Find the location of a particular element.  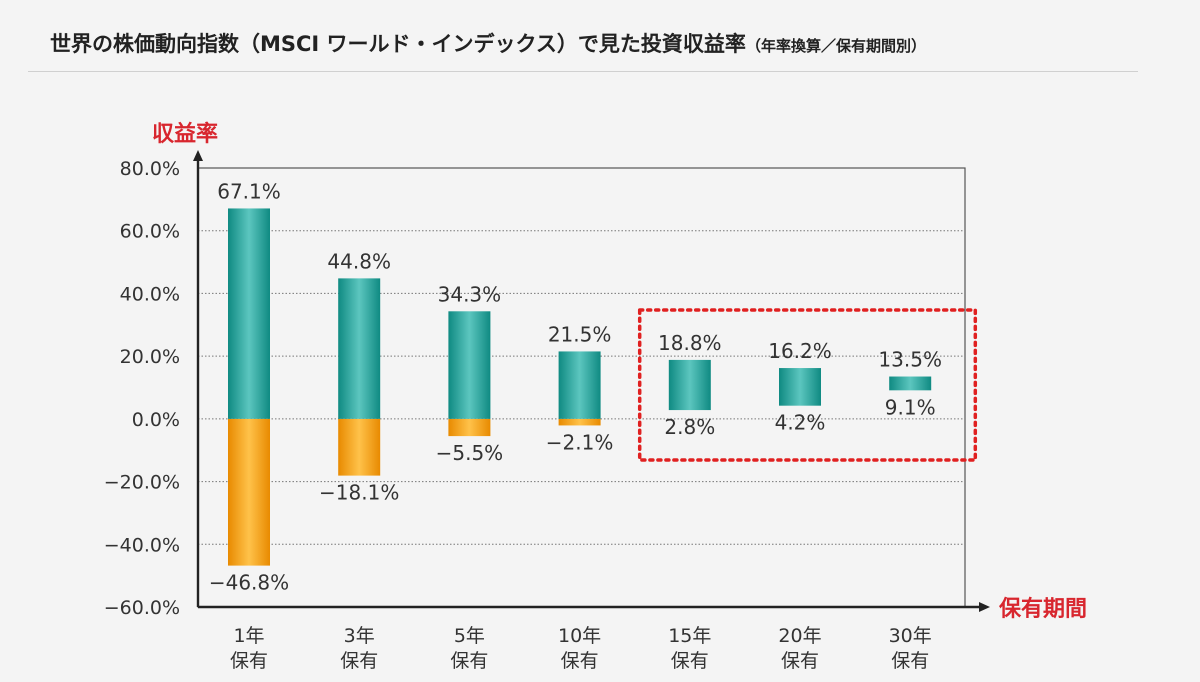

y-tick-label: −60.0% is located at coordinates (142, 608).